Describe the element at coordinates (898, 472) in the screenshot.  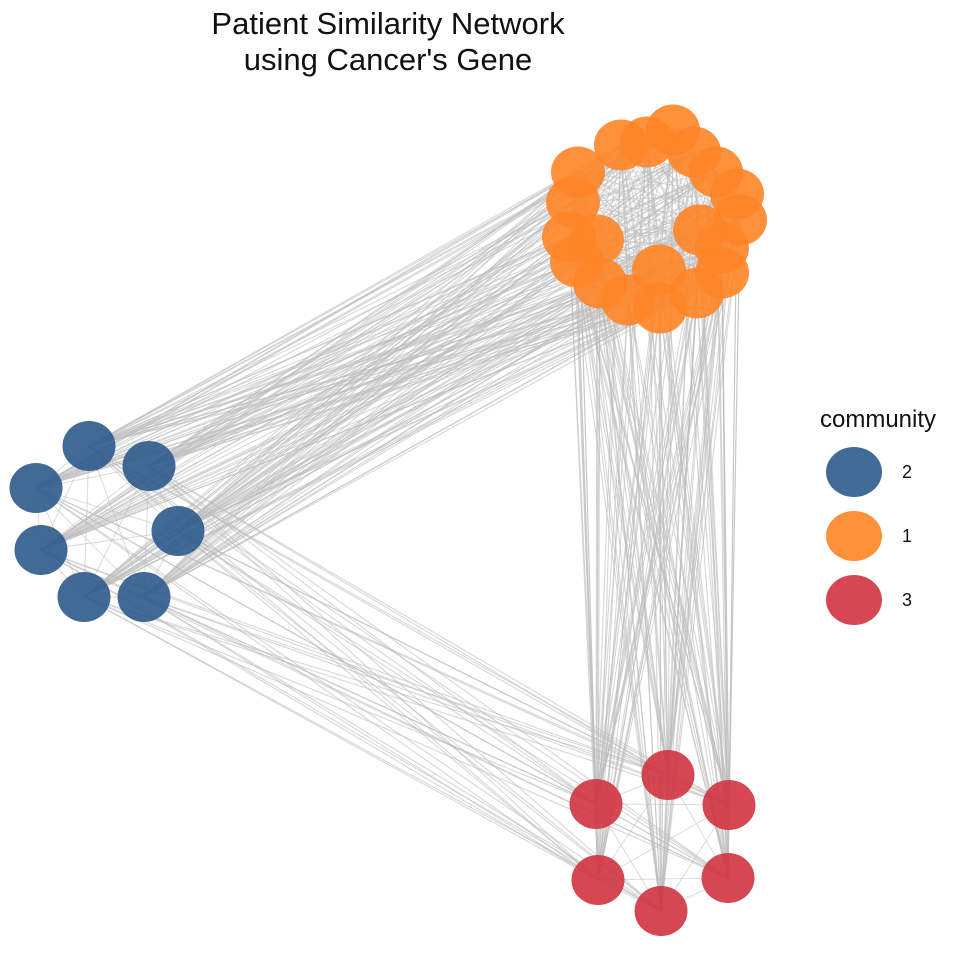
I see `legend-item-community-2: 2` at that location.